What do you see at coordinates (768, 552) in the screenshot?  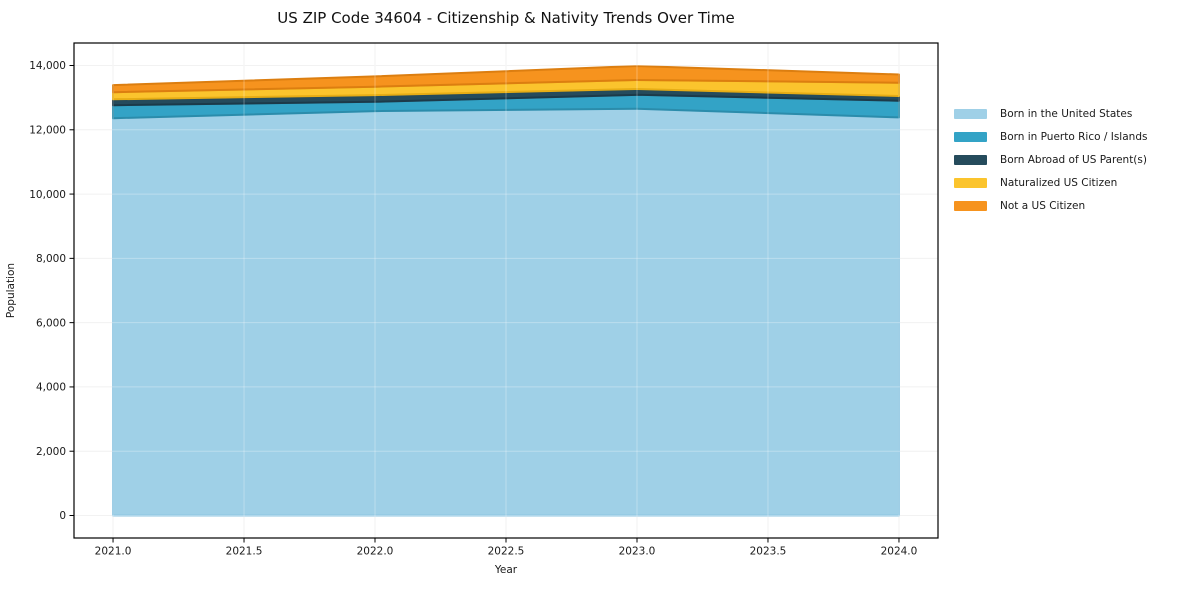 I see `x-tick-label: 2023.5` at bounding box center [768, 552].